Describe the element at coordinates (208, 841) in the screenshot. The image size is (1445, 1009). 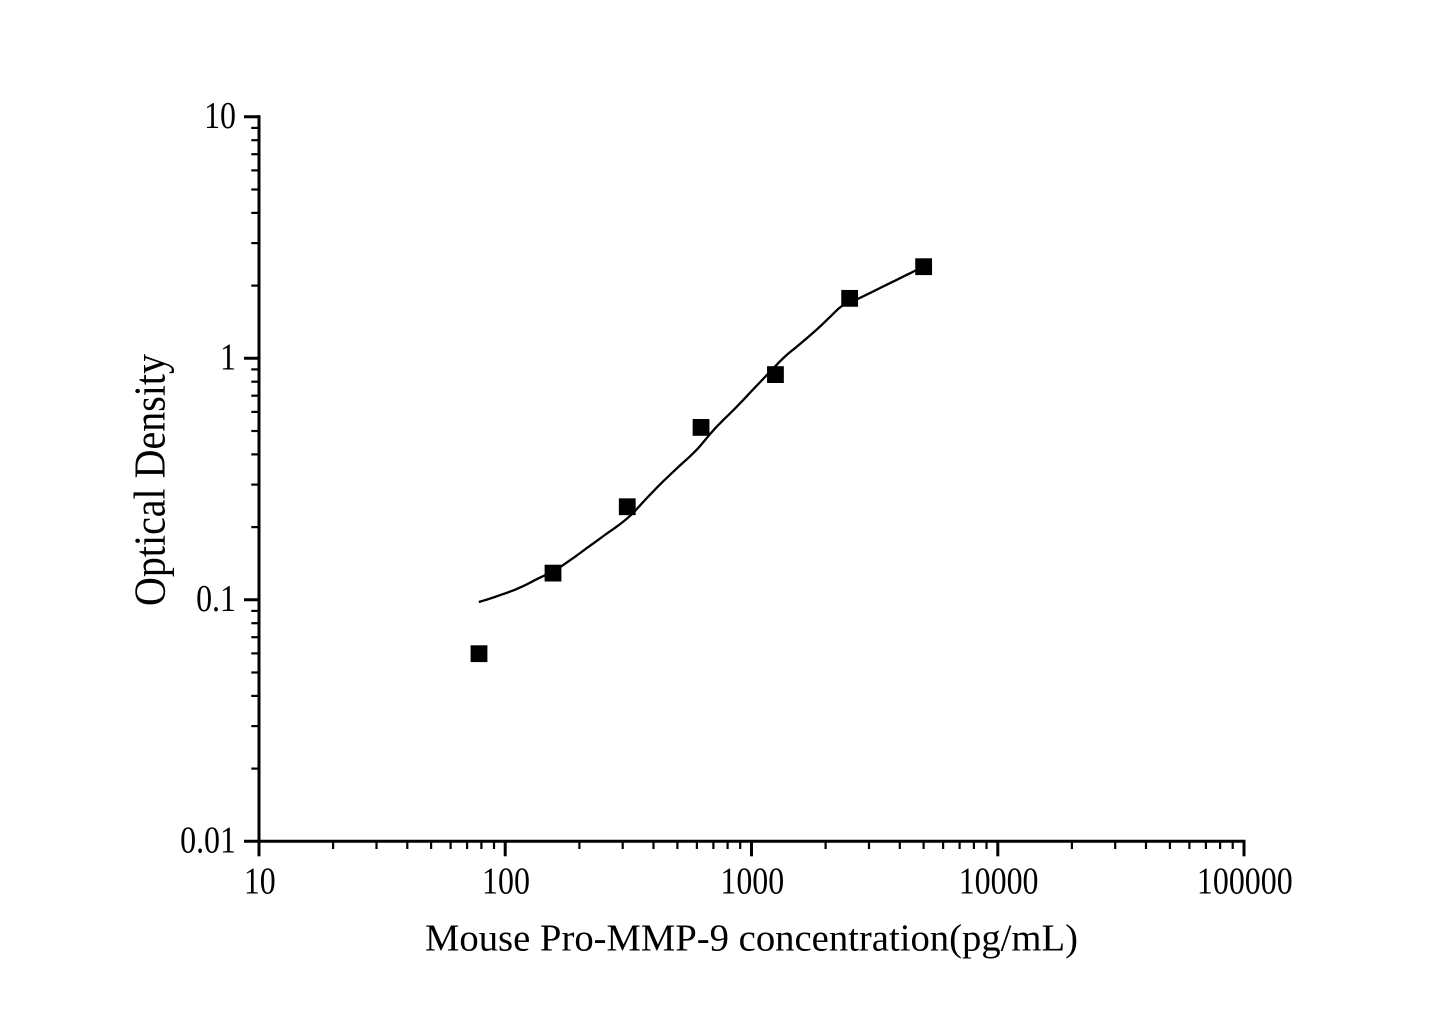
I see `svg-text: 0.01` at that location.